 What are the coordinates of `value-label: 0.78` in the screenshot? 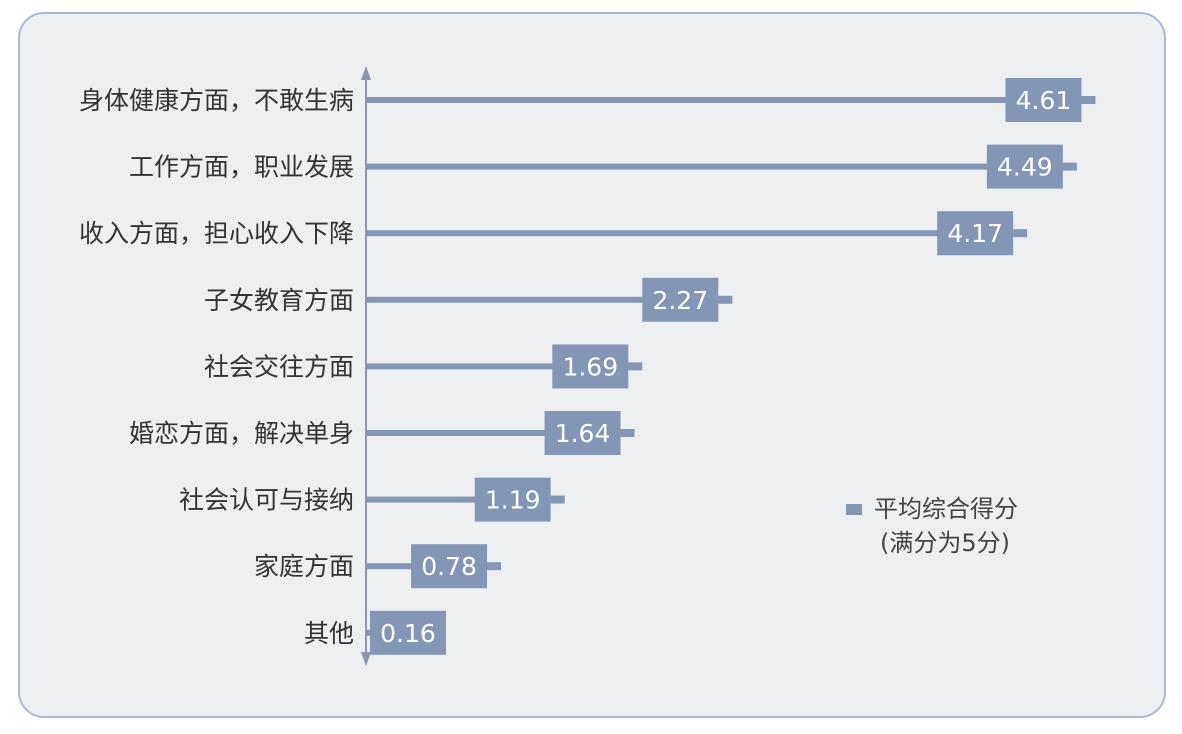 It's located at (449, 566).